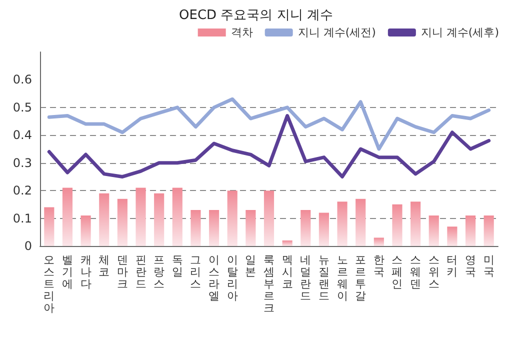 The width and height of the screenshot is (512, 338). I want to click on x-tick-label: 스웨덴, so click(416, 272).